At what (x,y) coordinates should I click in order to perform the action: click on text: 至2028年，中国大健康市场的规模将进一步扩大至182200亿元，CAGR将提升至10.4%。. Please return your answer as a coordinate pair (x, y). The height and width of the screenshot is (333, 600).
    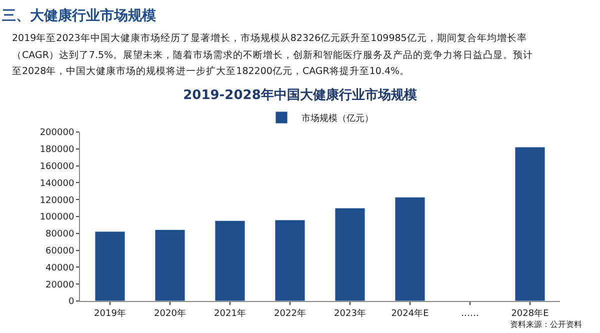
    Looking at the image, I should click on (211, 71).